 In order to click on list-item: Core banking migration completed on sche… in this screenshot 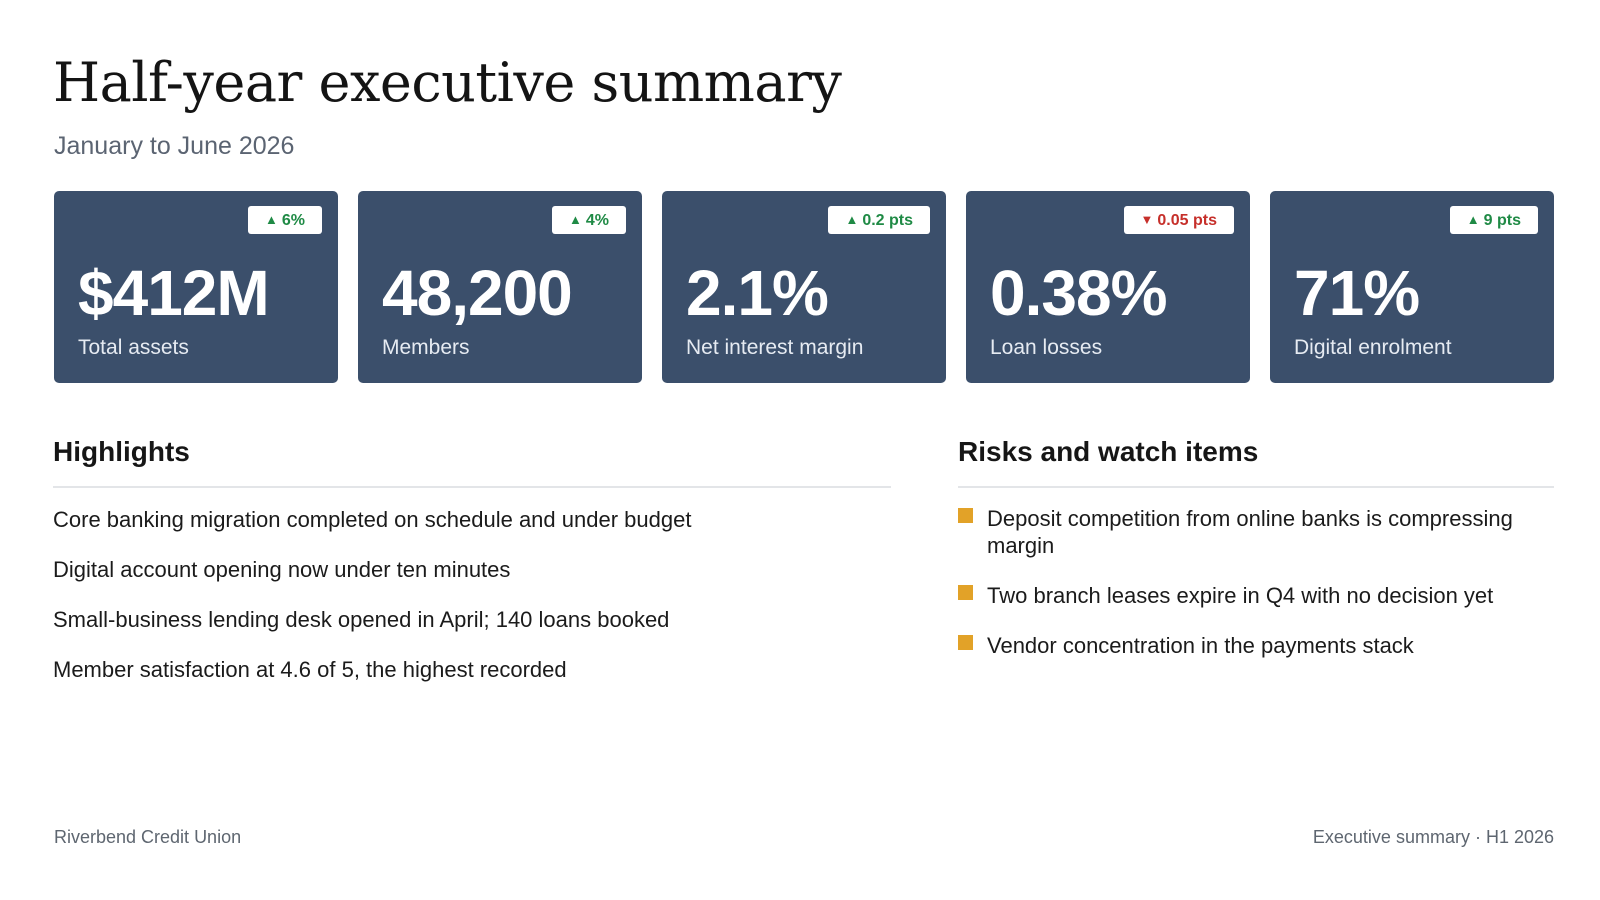, I will do `click(372, 519)`.